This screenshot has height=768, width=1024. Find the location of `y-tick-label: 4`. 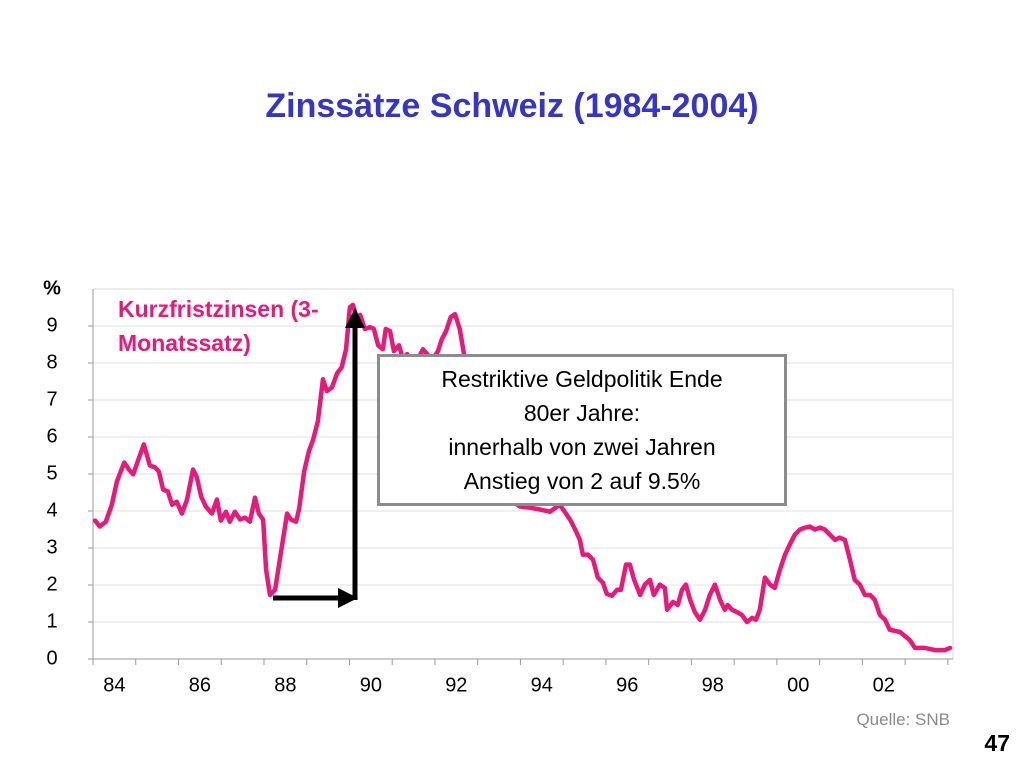

y-tick-label: 4 is located at coordinates (51, 510).